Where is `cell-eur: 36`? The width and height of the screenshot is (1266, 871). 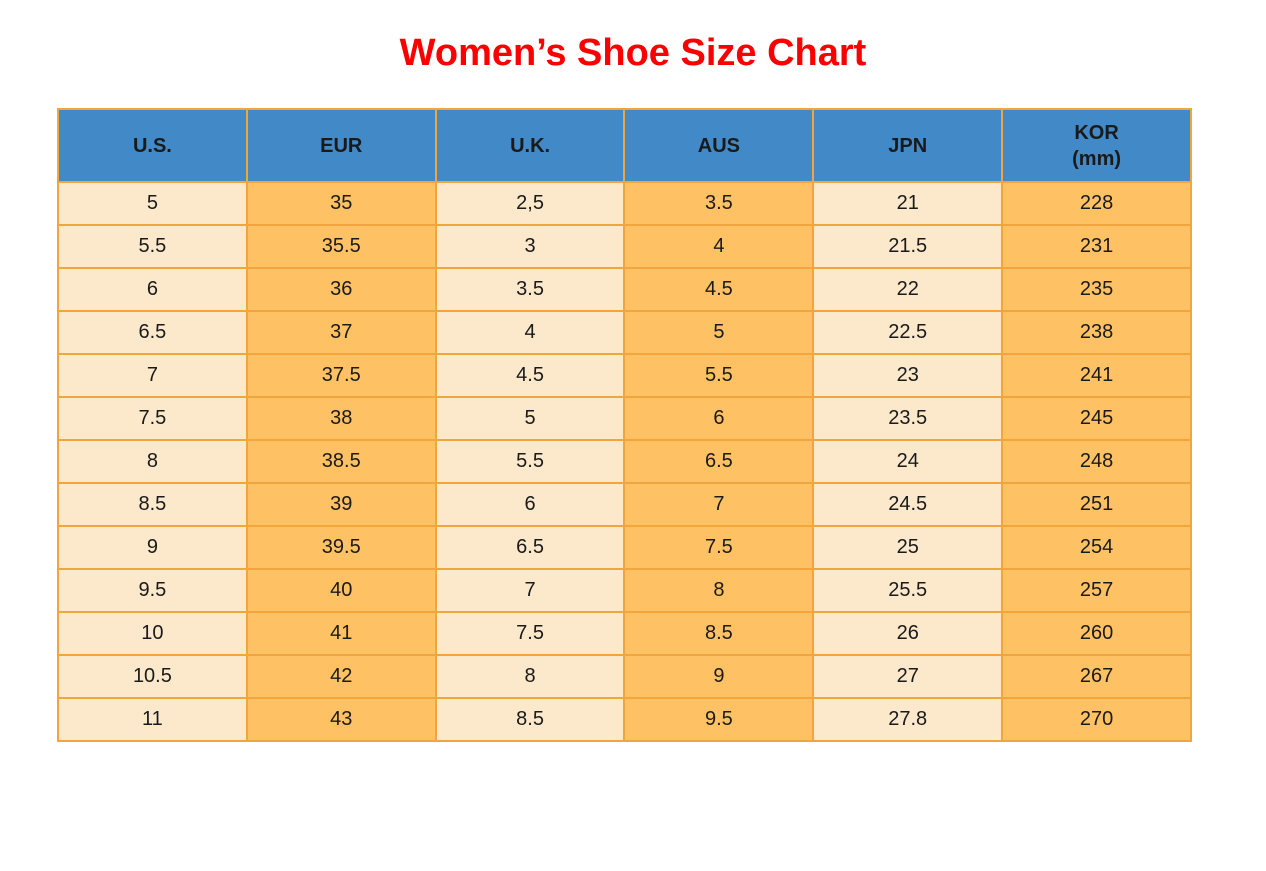
cell-eur: 36 is located at coordinates (341, 289).